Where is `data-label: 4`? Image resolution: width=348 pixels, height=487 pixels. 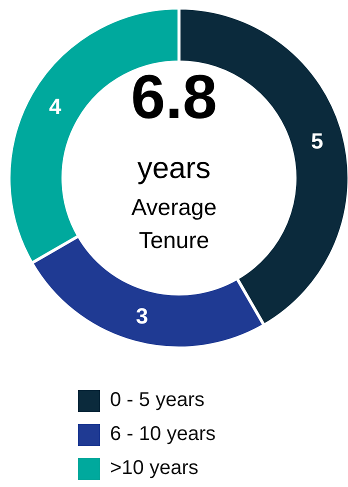
data-label: 4 is located at coordinates (55, 106).